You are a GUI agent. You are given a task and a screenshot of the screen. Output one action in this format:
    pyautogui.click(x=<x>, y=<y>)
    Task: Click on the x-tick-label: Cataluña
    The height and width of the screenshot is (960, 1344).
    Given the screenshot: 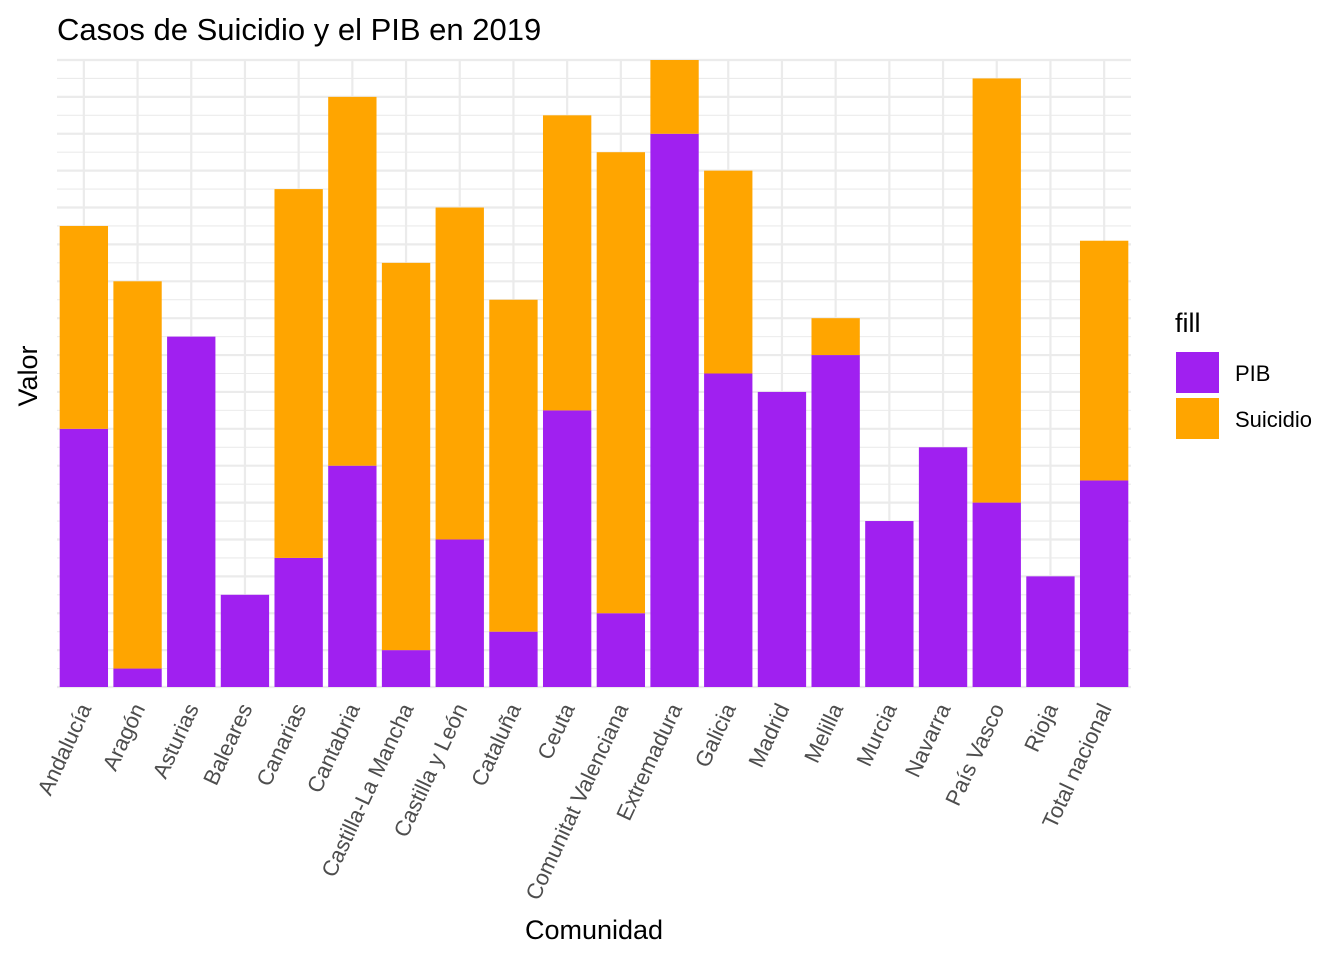 What is the action you would take?
    pyautogui.click(x=496, y=744)
    